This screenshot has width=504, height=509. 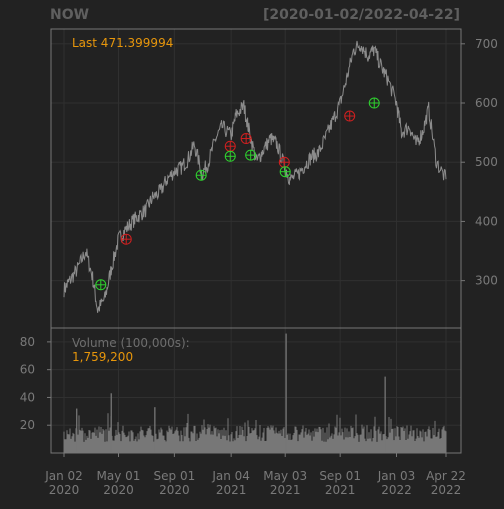 What do you see at coordinates (285, 476) in the screenshot?
I see `x-tick-label-date: May 03` at bounding box center [285, 476].